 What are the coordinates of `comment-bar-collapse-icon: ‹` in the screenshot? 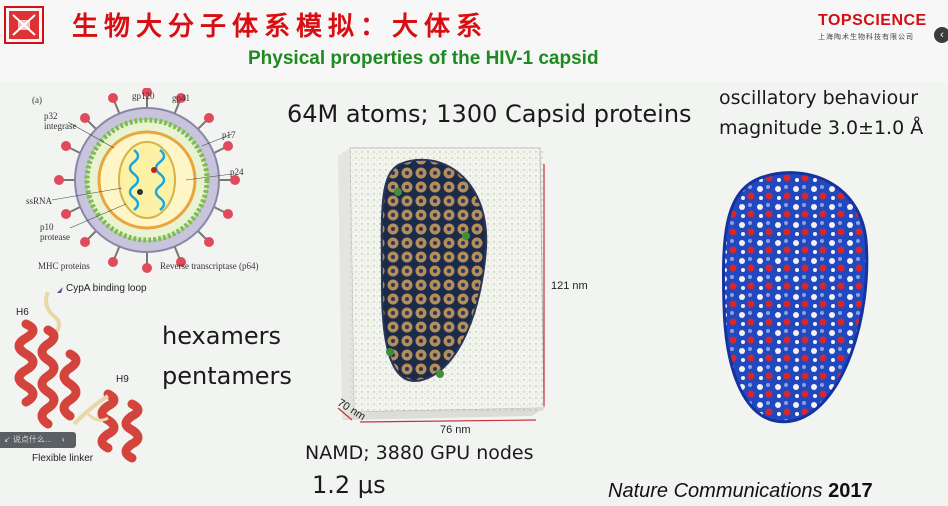 It's located at (63, 439).